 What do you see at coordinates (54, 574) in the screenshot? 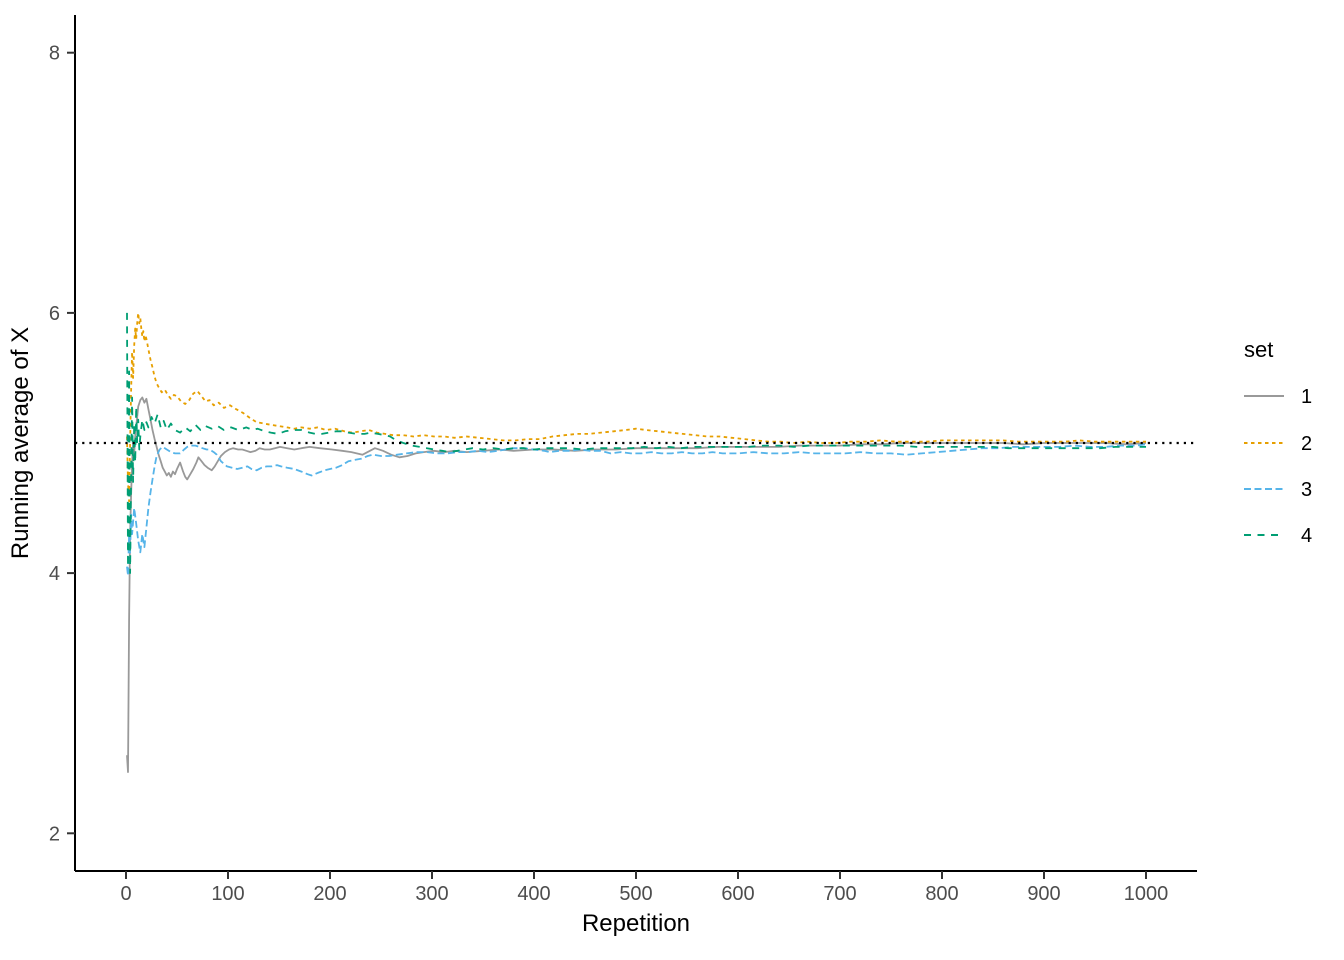
I see `y-tick-label: 4` at bounding box center [54, 574].